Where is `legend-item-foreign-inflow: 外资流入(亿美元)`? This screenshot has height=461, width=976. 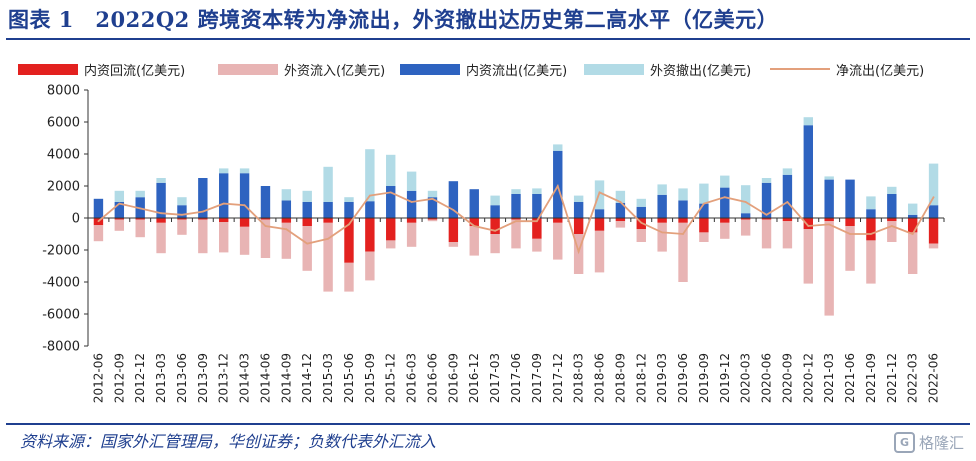 legend-item-foreign-inflow: 外资流入(亿美元) is located at coordinates (301, 69).